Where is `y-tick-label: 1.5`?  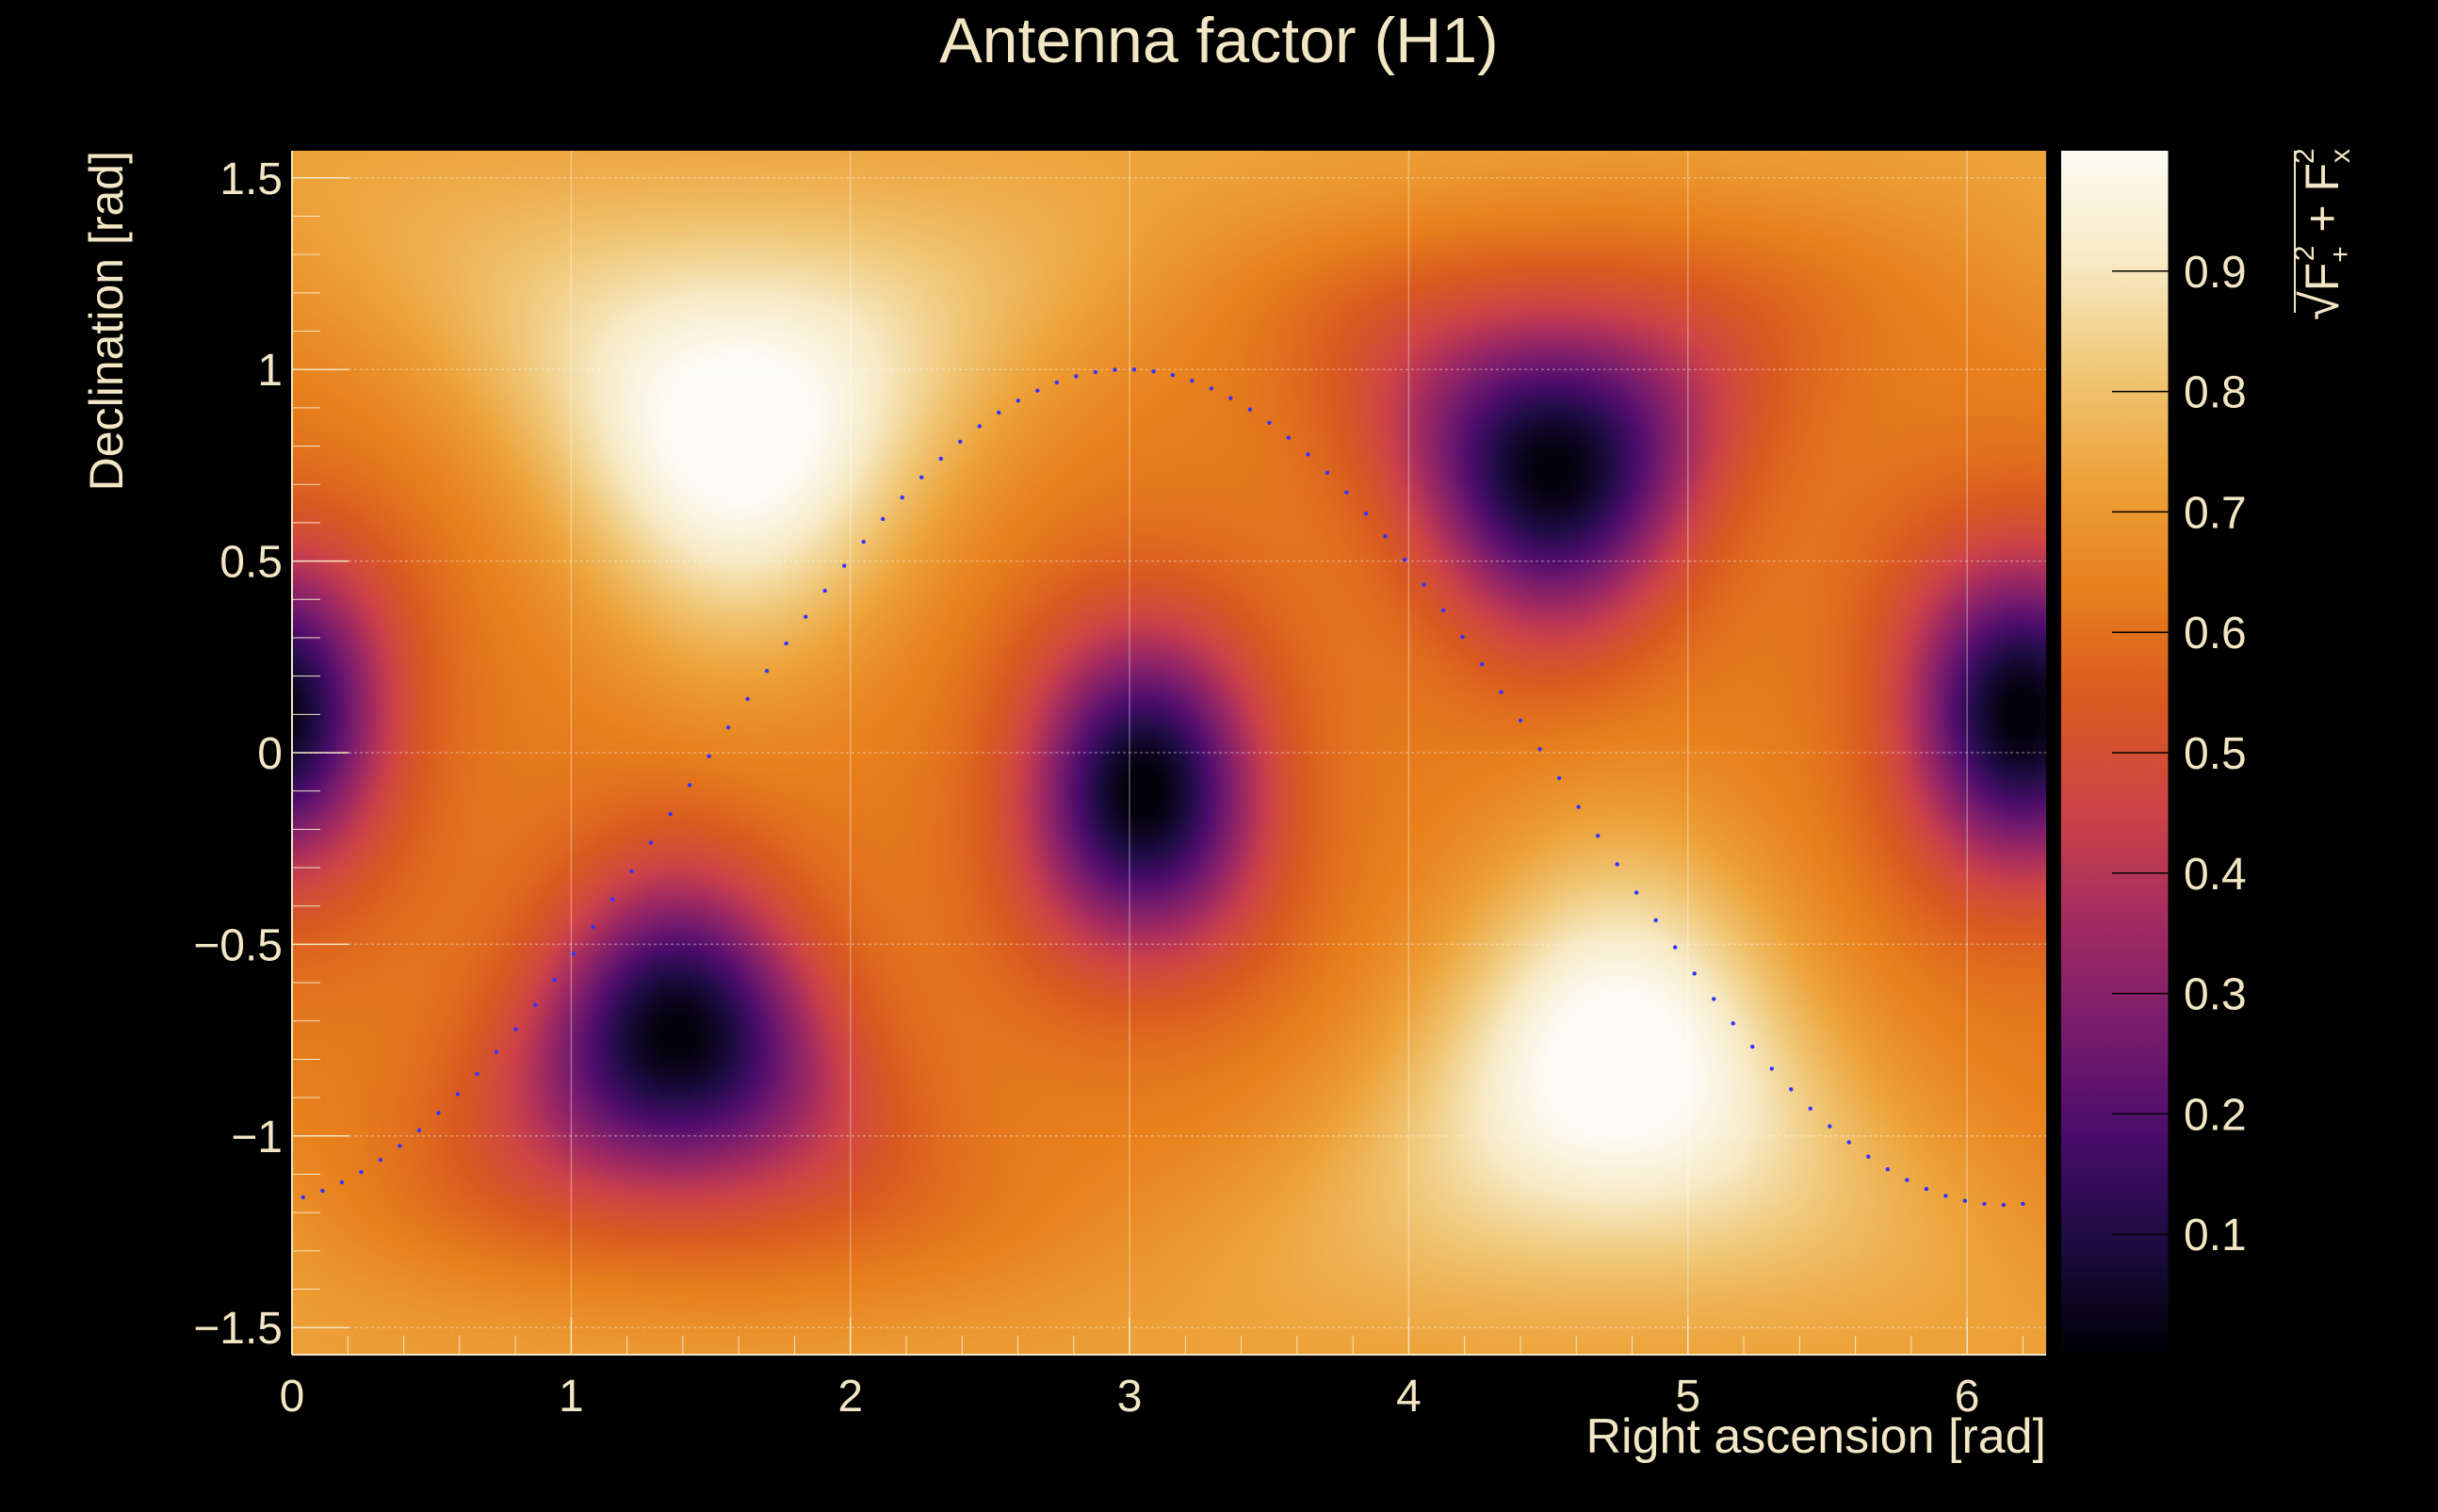 y-tick-label: 1.5 is located at coordinates (251, 179).